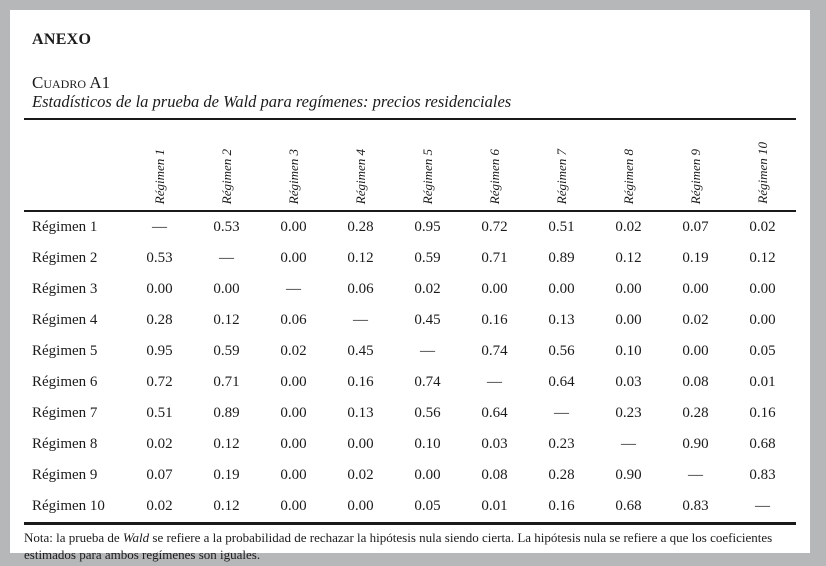 The height and width of the screenshot is (566, 826). What do you see at coordinates (561, 320) in the screenshot?
I see `cell-value: 0.13` at bounding box center [561, 320].